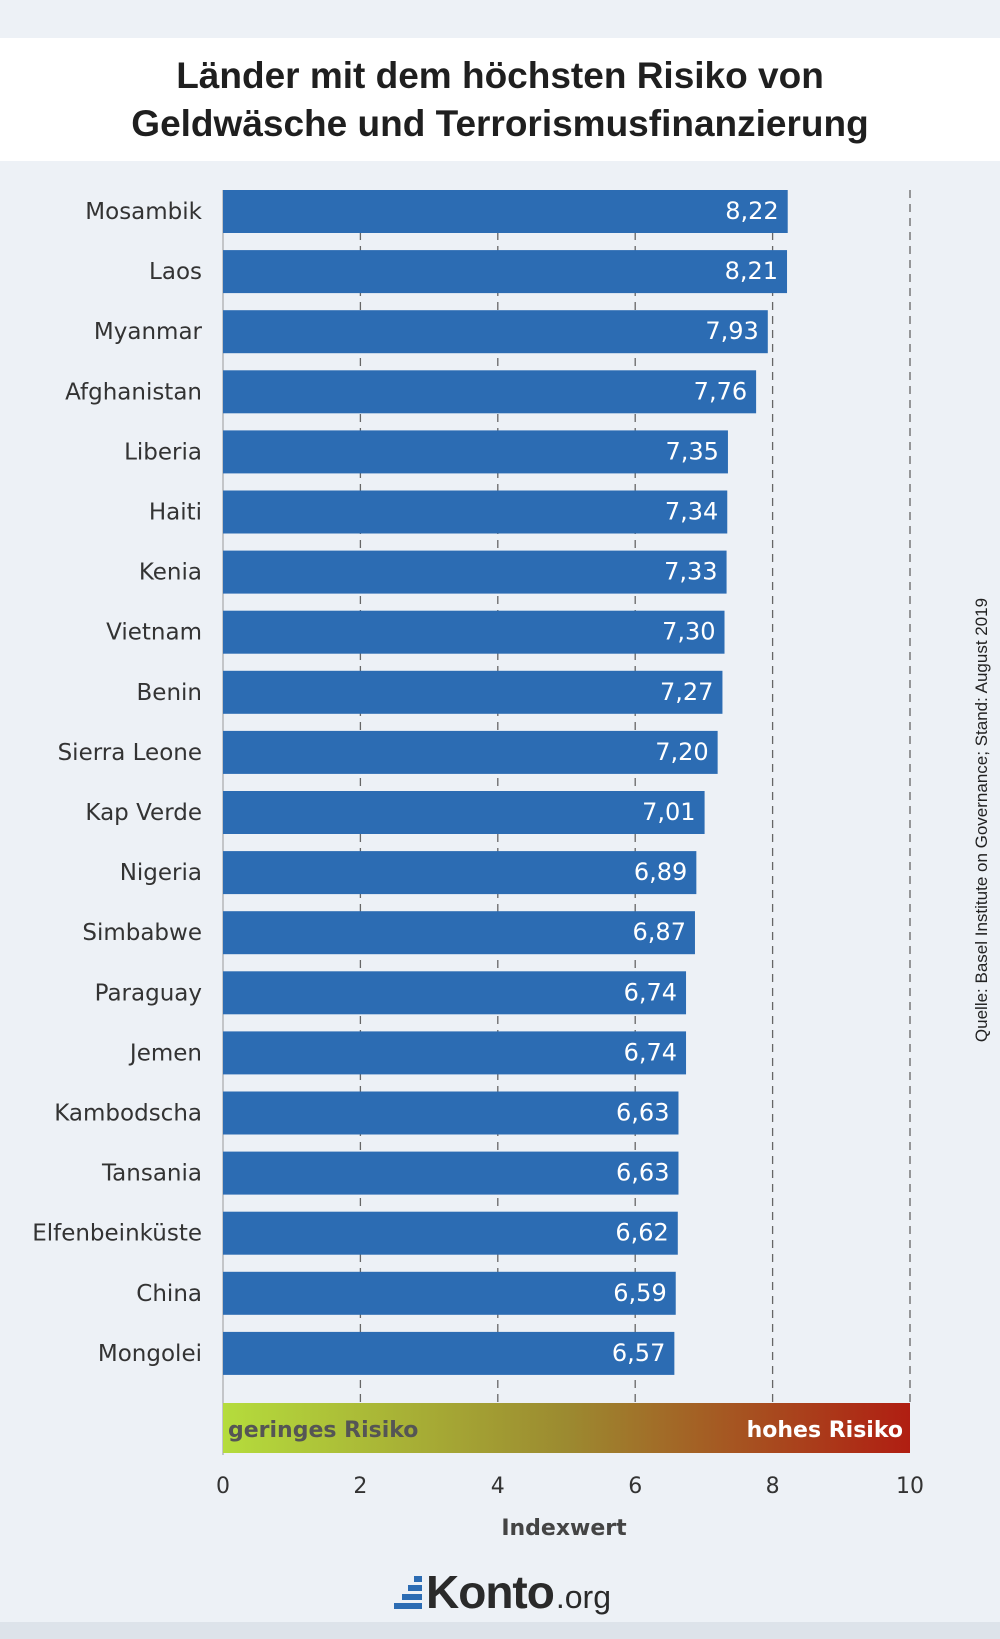 This screenshot has width=1000, height=1639. I want to click on value-label: 7,93, so click(731, 331).